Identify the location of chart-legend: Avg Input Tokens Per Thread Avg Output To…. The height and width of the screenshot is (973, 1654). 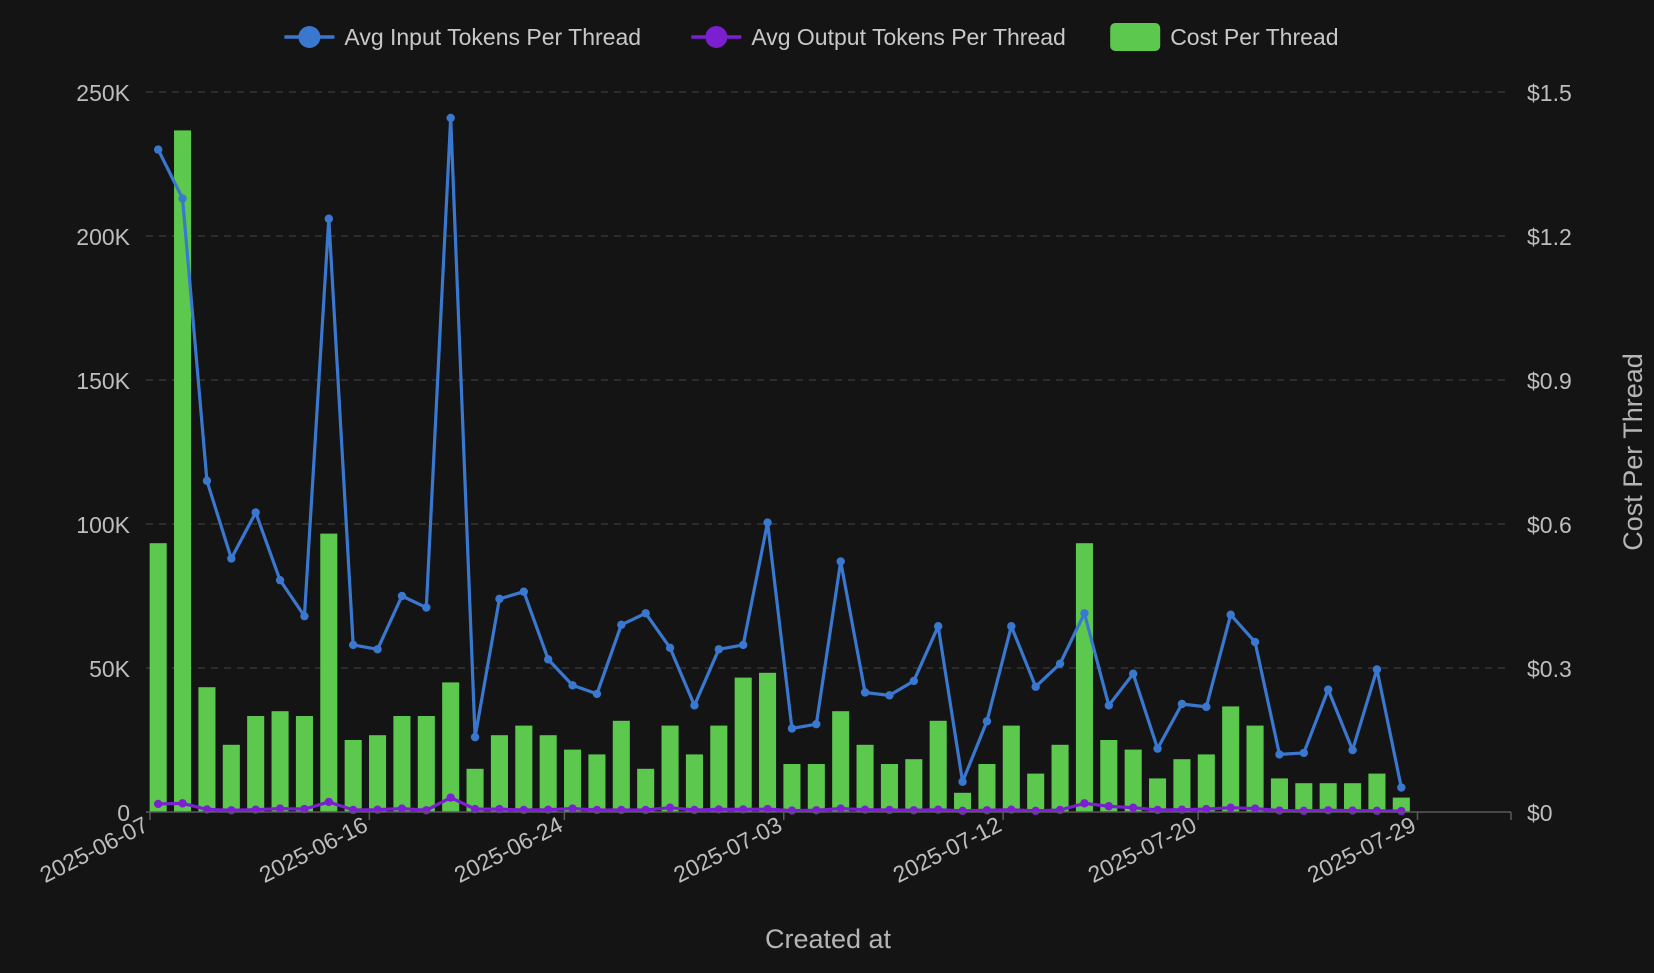
(811, 37).